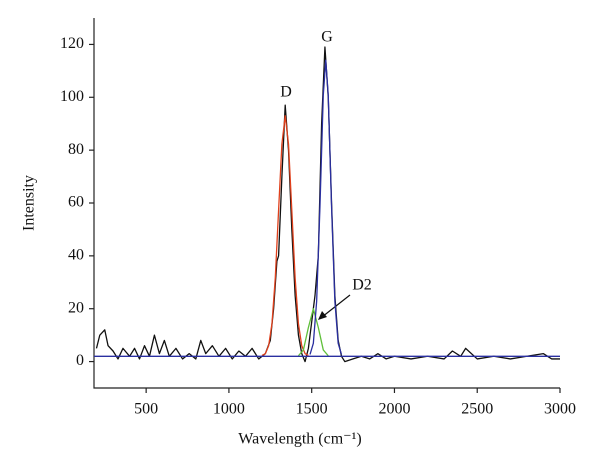 This screenshot has width=600, height=475. What do you see at coordinates (322, 315) in the screenshot?
I see `arrow-head` at bounding box center [322, 315].